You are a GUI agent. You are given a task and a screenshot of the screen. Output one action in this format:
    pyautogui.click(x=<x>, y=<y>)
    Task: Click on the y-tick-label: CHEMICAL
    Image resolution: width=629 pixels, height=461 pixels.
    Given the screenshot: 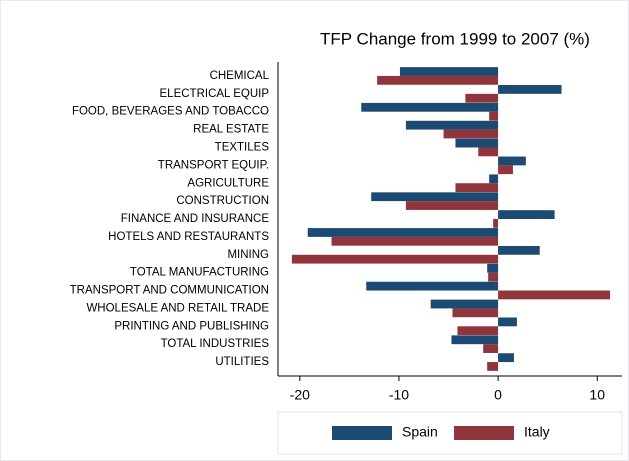 What is the action you would take?
    pyautogui.click(x=240, y=76)
    